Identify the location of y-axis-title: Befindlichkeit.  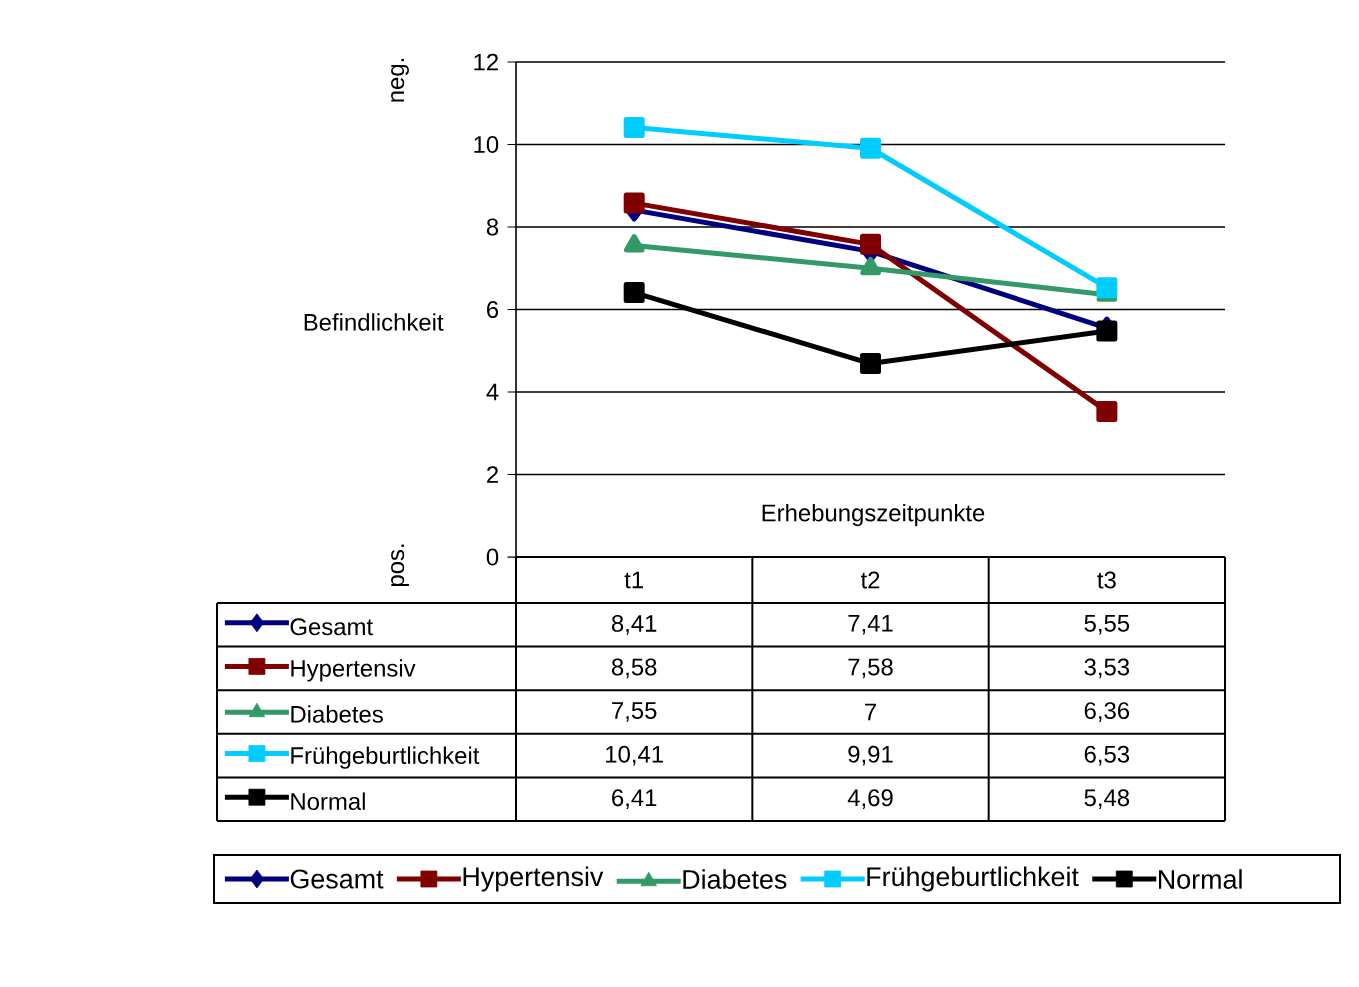
(374, 322).